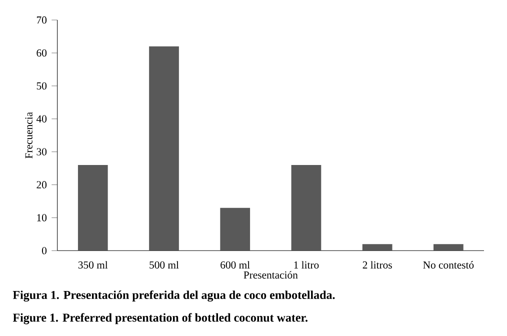 The width and height of the screenshot is (507, 336). I want to click on x-tick-label: 350 ml, so click(93, 265).